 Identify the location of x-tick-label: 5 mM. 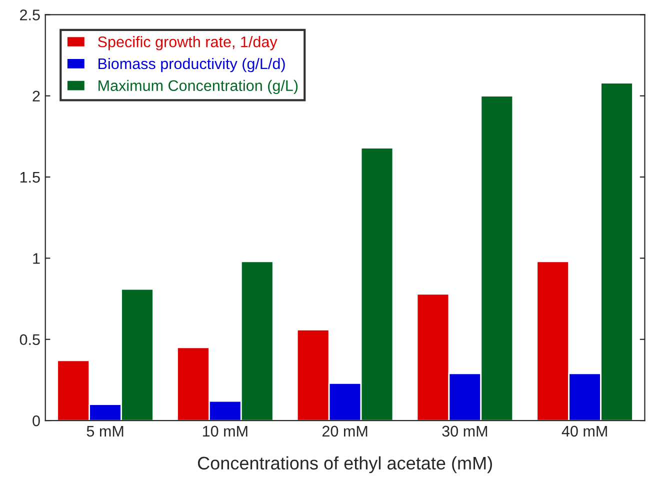
(105, 431).